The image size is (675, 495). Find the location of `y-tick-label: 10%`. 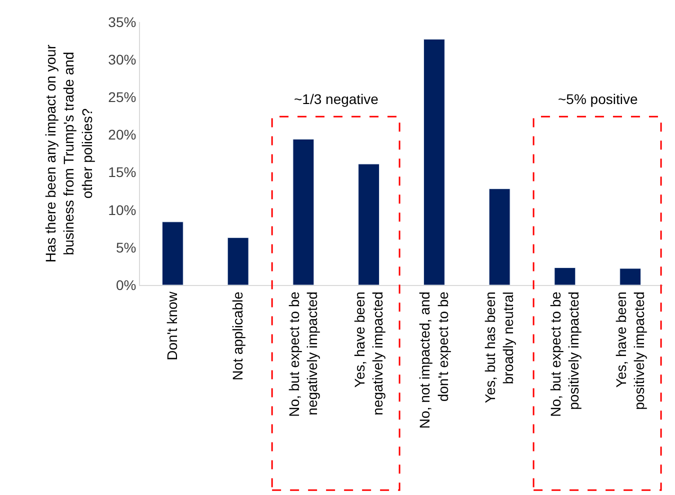

y-tick-label: 10% is located at coordinates (122, 210).